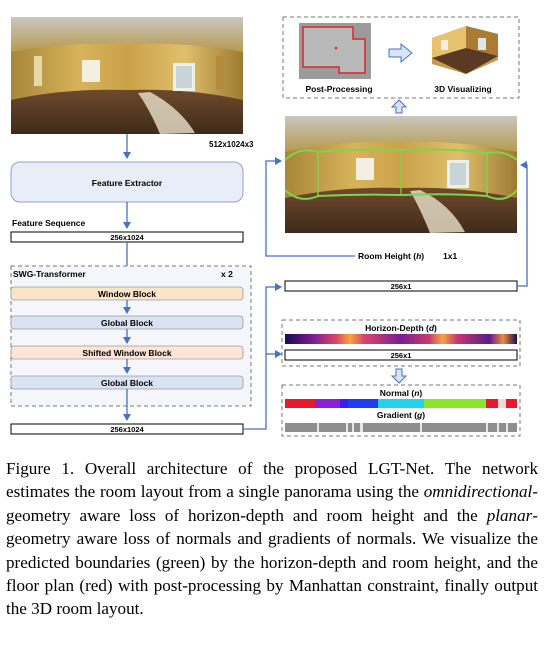 This screenshot has height=658, width=544. I want to click on horizon-depth-colorbar, so click(401, 339).